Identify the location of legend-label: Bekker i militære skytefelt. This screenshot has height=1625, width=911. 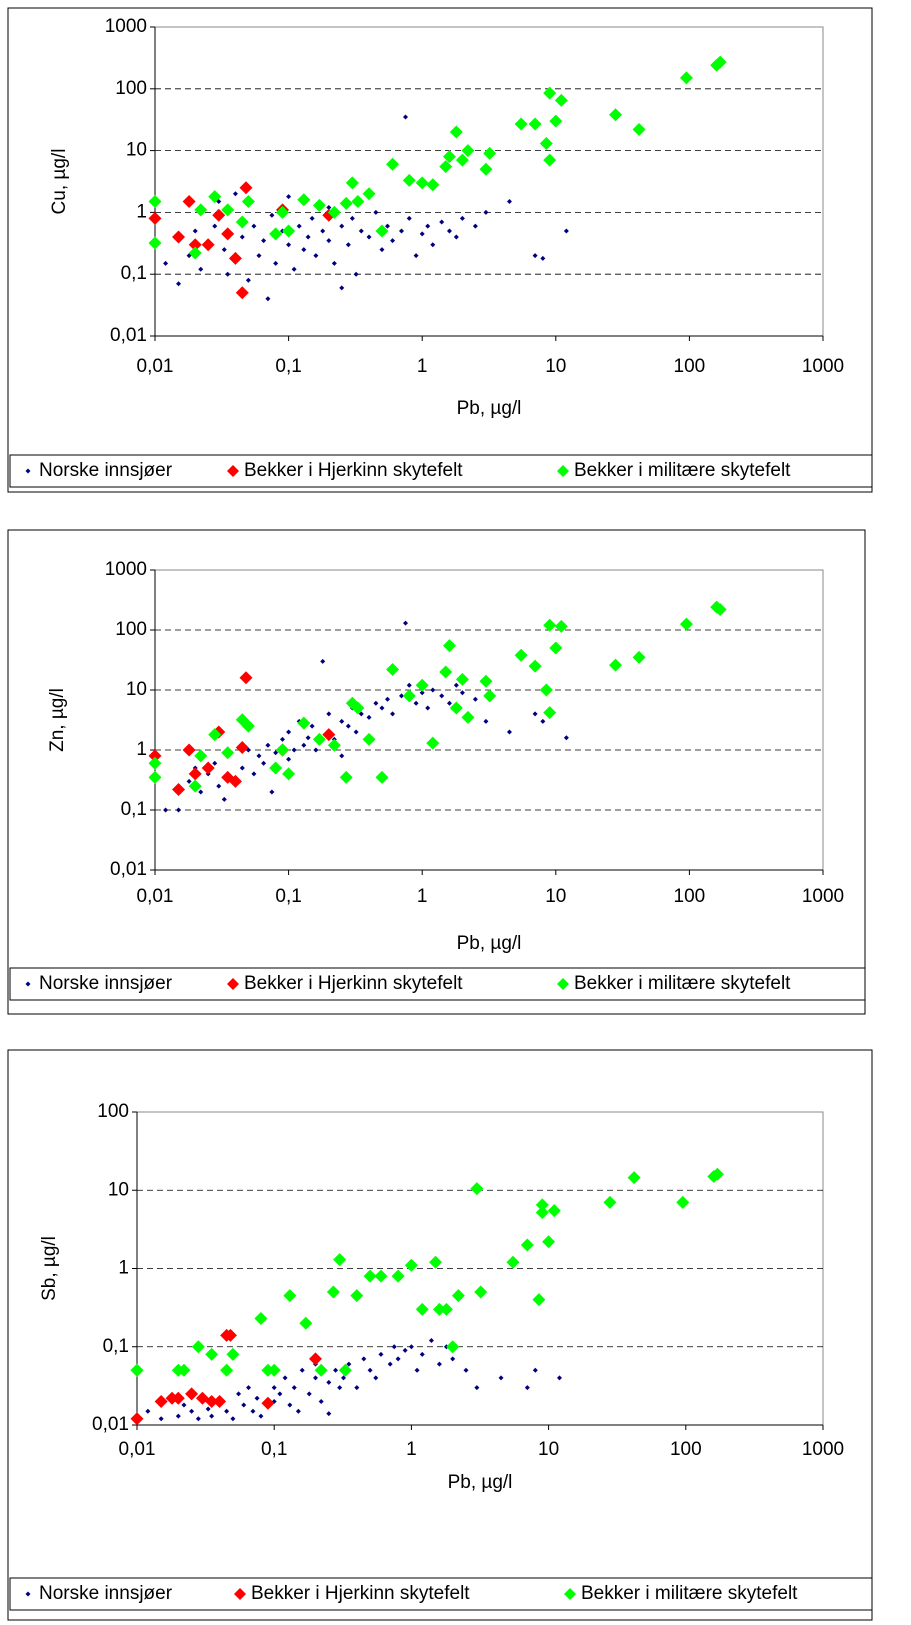
(682, 983).